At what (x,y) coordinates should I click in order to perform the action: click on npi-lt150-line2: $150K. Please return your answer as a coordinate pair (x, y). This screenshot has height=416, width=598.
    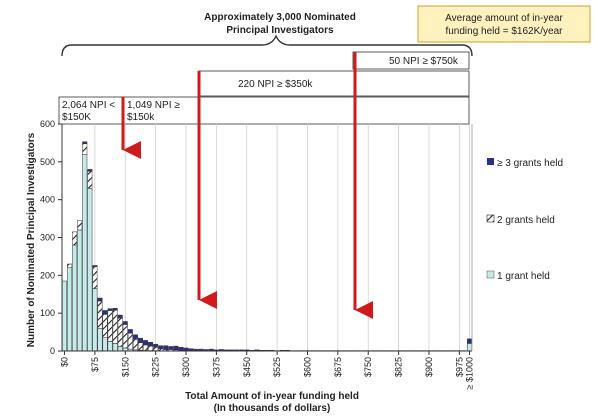
    Looking at the image, I should click on (76, 117).